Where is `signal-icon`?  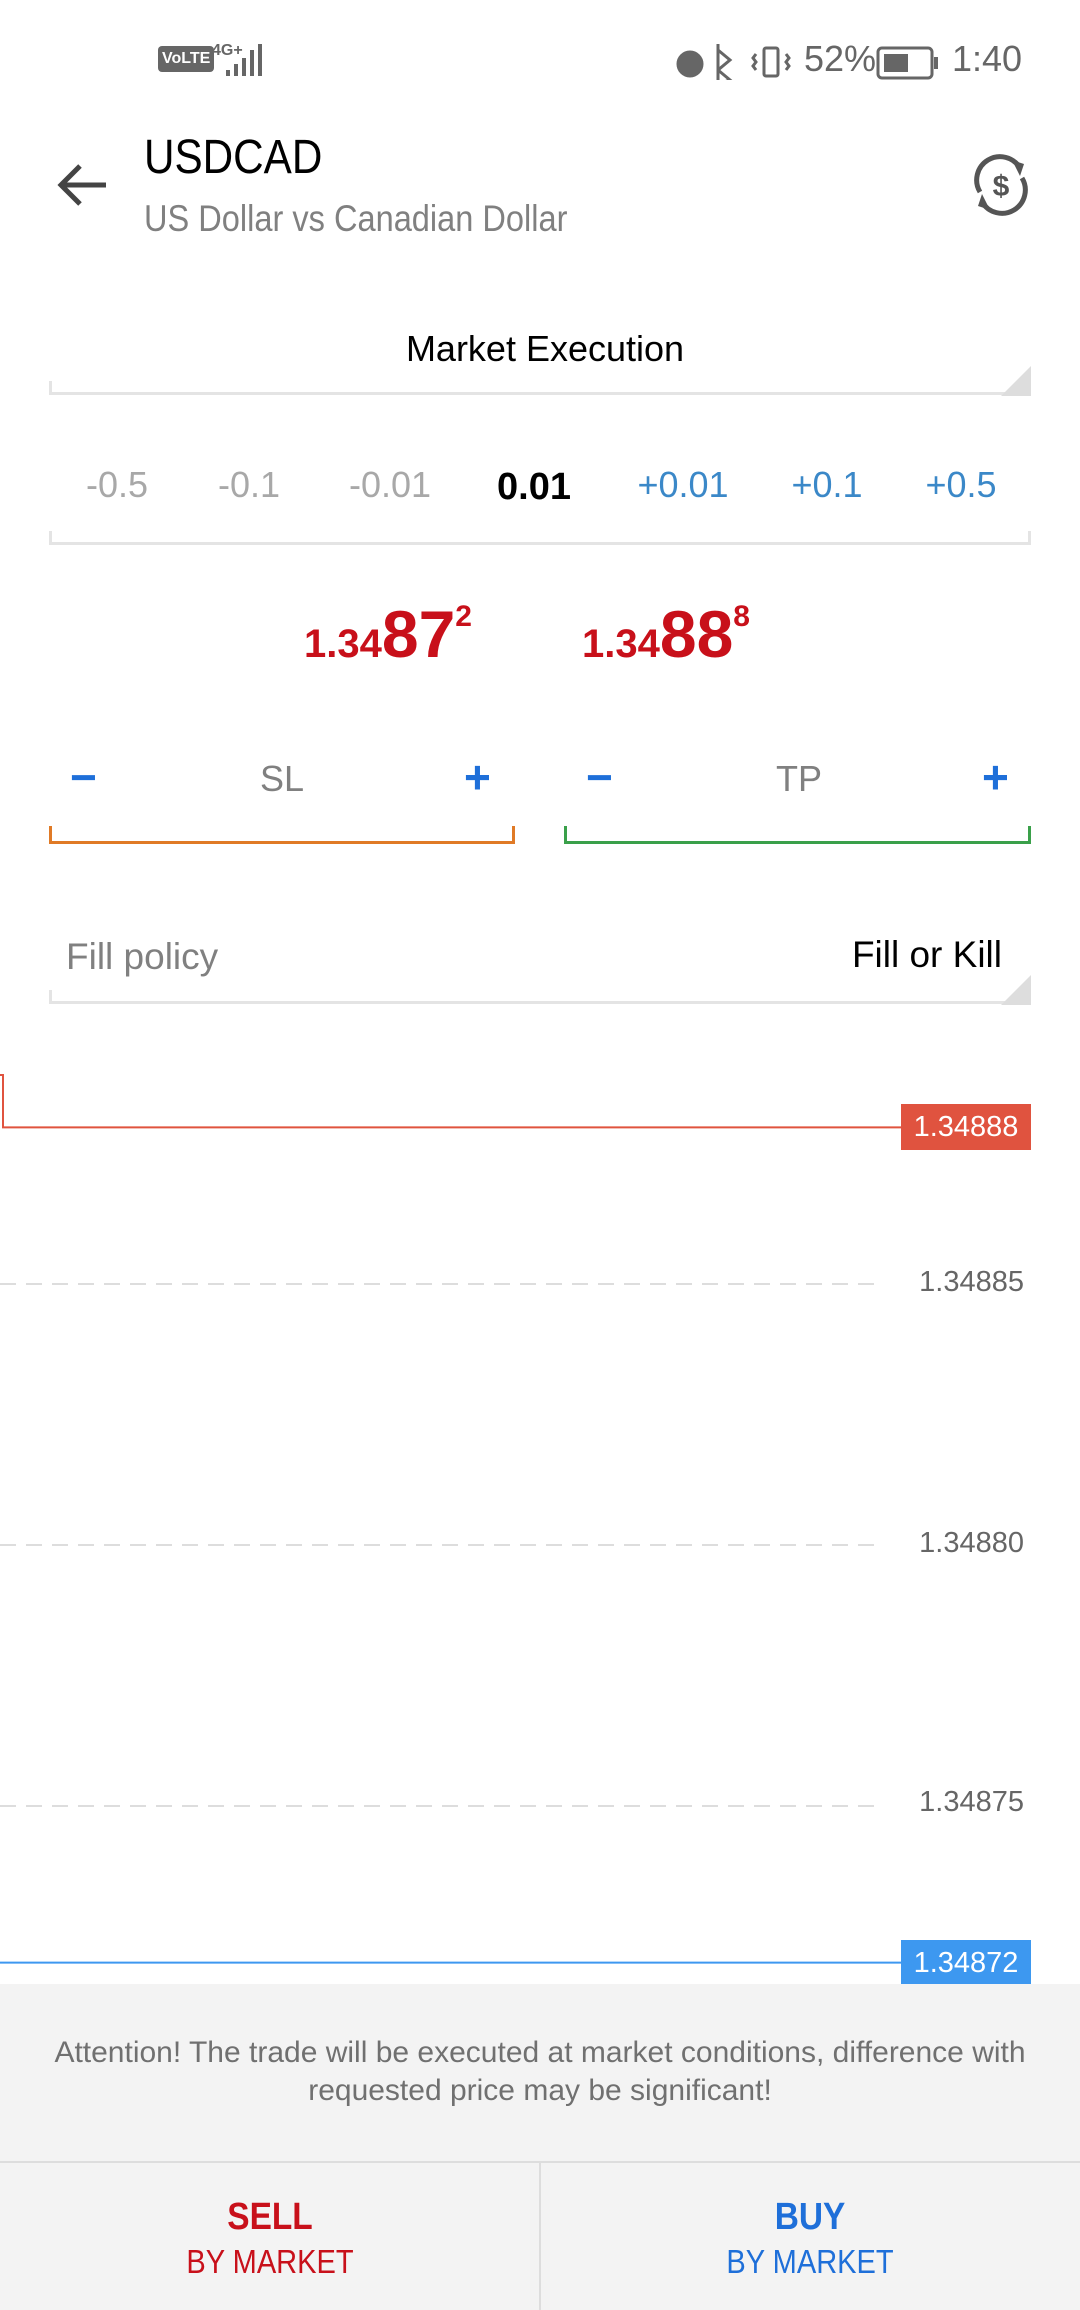 signal-icon is located at coordinates (244, 60).